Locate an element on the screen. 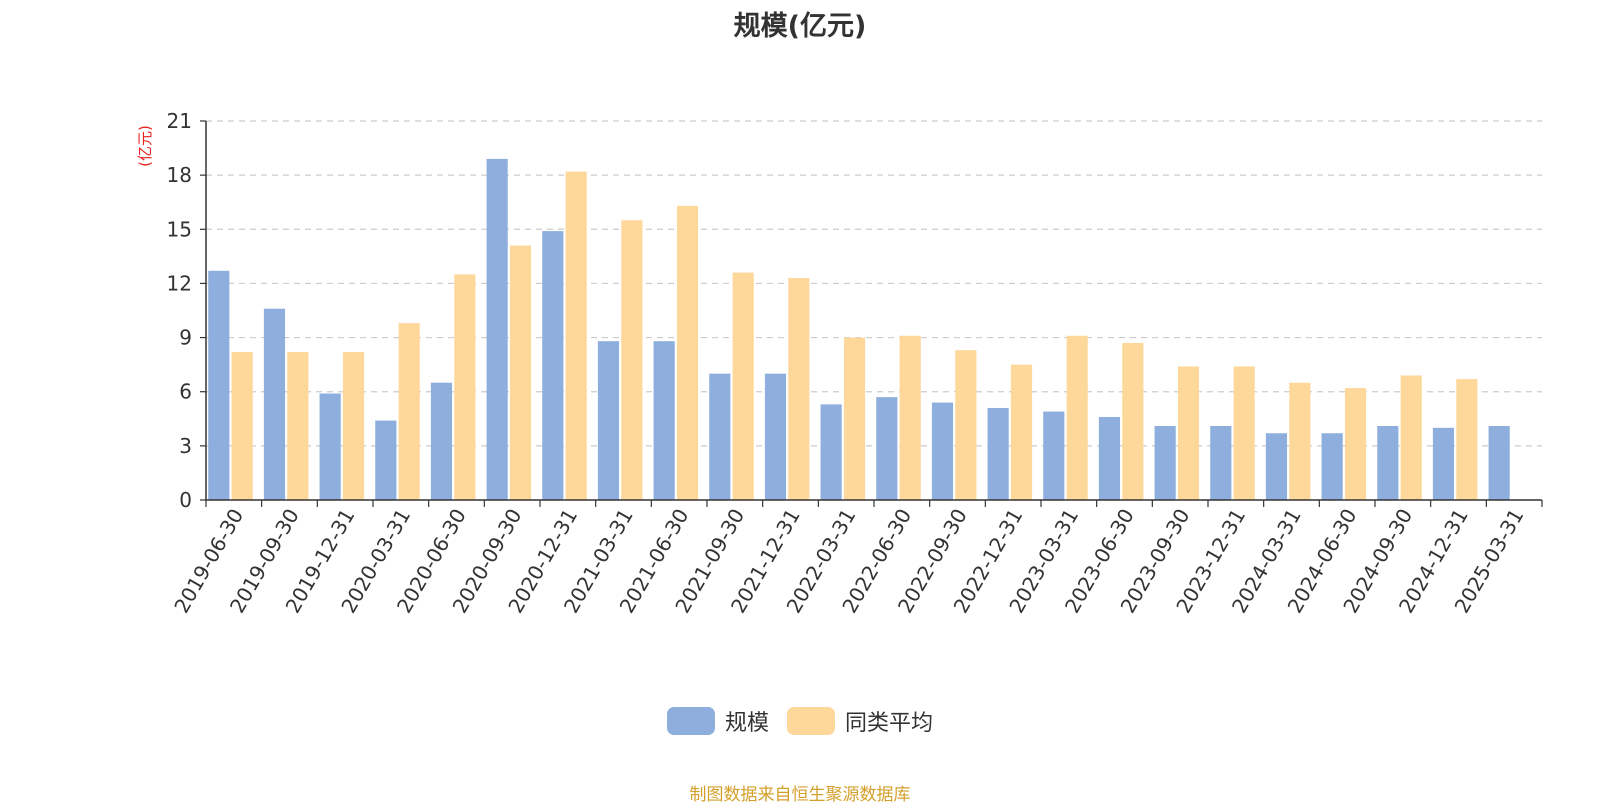 The image size is (1600, 805). y-tick-label: 3 is located at coordinates (185, 446).